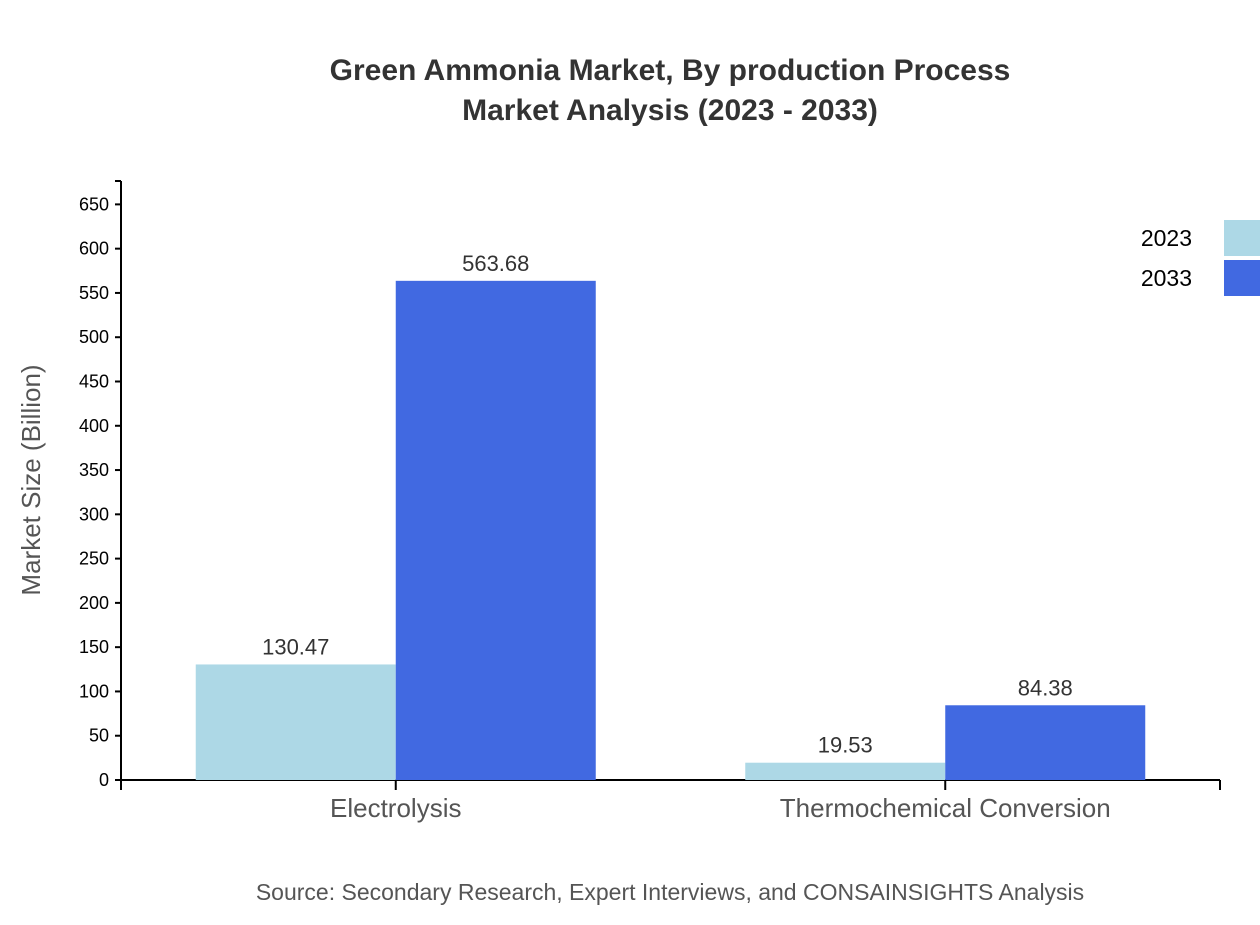 This screenshot has width=1260, height=925. I want to click on y-tick-label: 400, so click(94, 426).